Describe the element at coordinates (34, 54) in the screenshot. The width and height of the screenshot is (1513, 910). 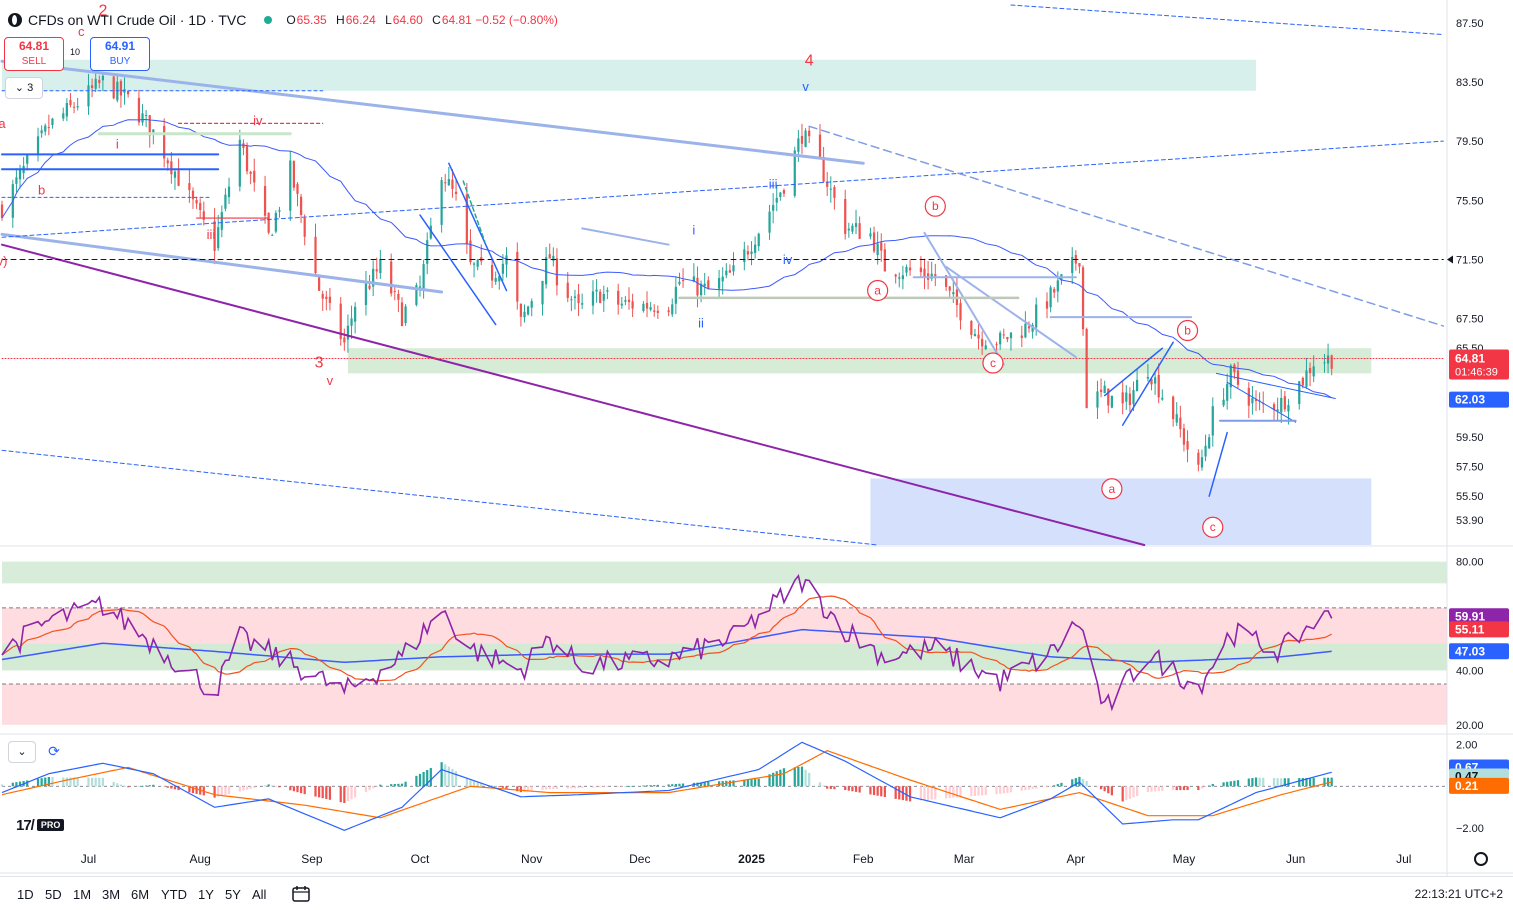
I see `sell-button: 64.81 SELL` at that location.